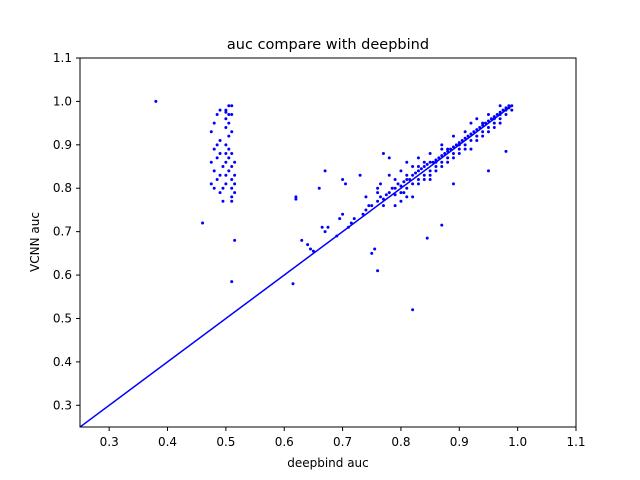 This screenshot has height=480, width=640. I want to click on x-tick-label: 0.8, so click(400, 442).